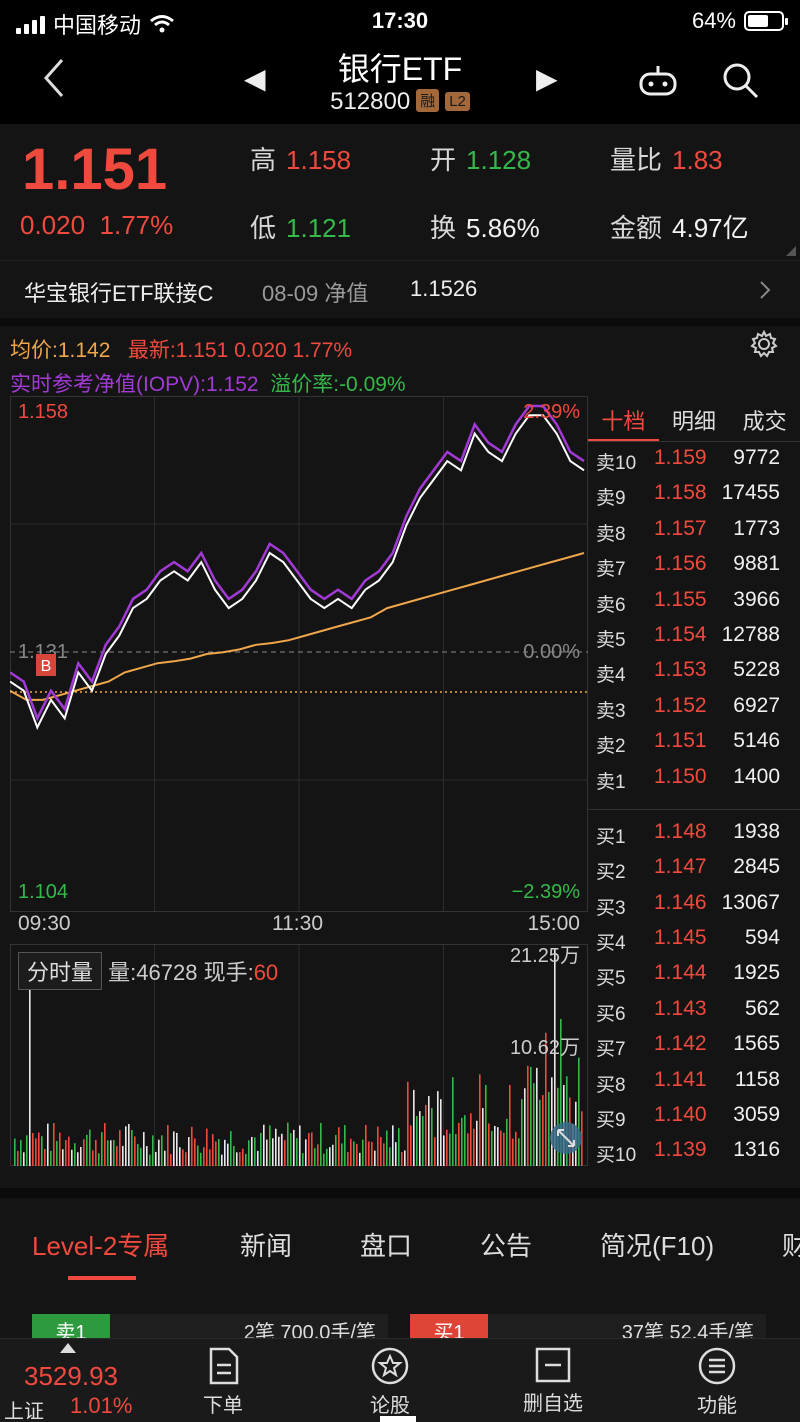 This screenshot has width=800, height=1422. I want to click on open-value: 1.128, so click(499, 160).